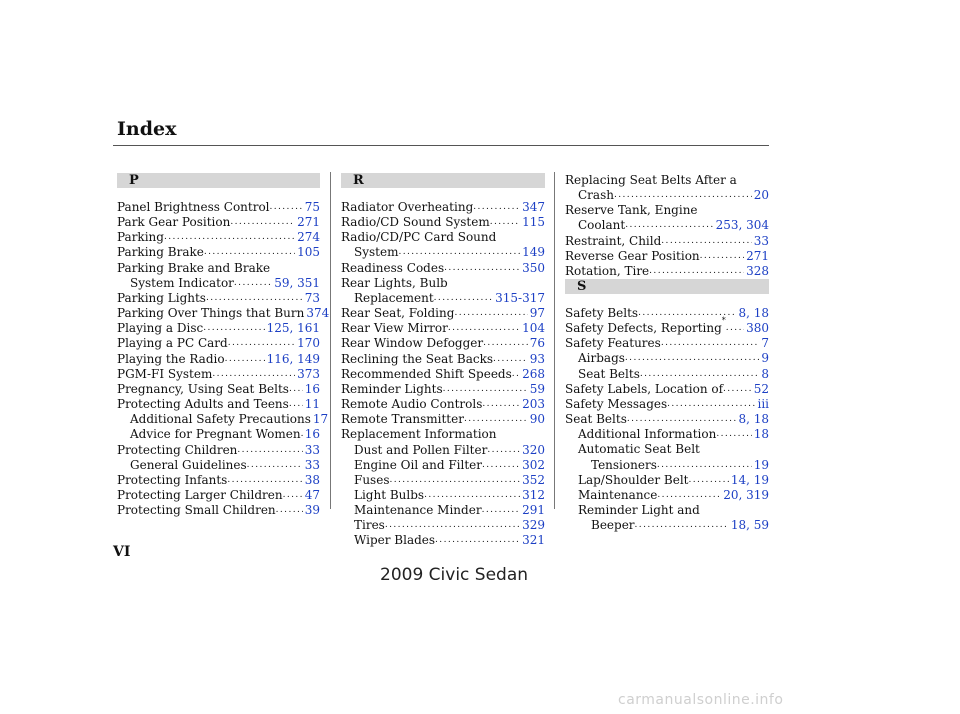 The image size is (960, 714). What do you see at coordinates (533, 207) in the screenshot?
I see `page-reference-link: 347` at bounding box center [533, 207].